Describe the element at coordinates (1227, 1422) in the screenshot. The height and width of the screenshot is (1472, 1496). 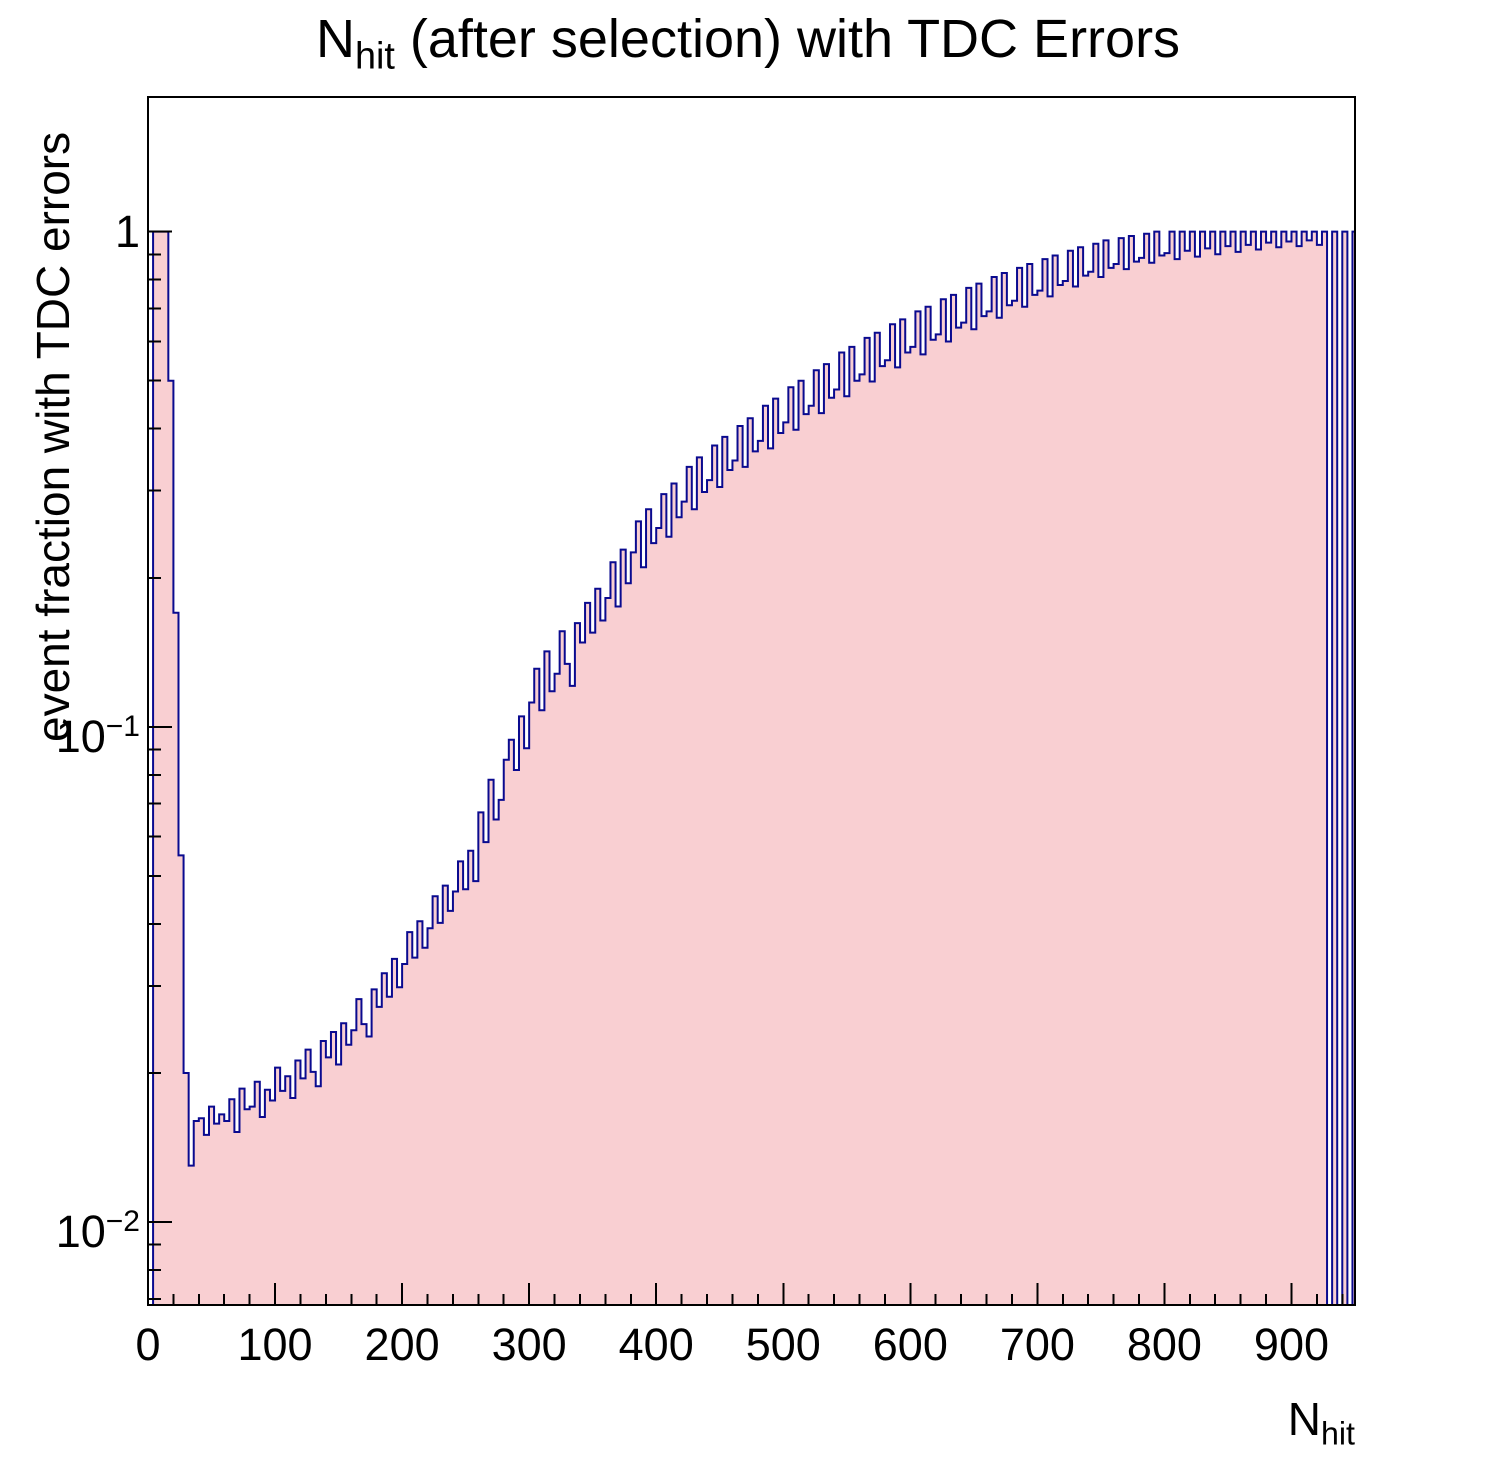
I see `x-axis-title: Nhit` at that location.